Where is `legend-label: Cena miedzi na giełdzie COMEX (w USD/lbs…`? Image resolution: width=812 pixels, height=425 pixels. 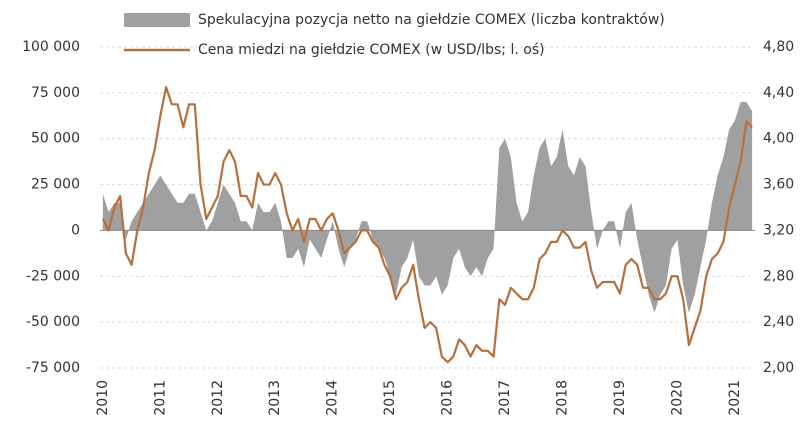
legend-label: Cena miedzi na giełdzie COMEX (w USD/lbs… is located at coordinates (371, 50).